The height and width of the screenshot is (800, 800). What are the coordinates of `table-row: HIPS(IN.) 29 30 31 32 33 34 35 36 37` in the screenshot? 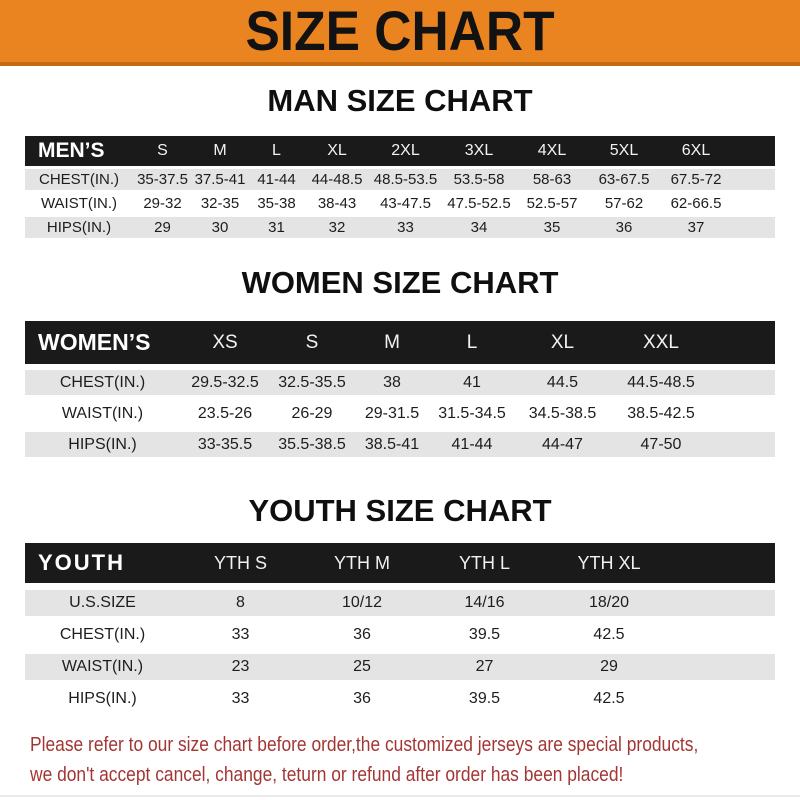 It's located at (400, 227).